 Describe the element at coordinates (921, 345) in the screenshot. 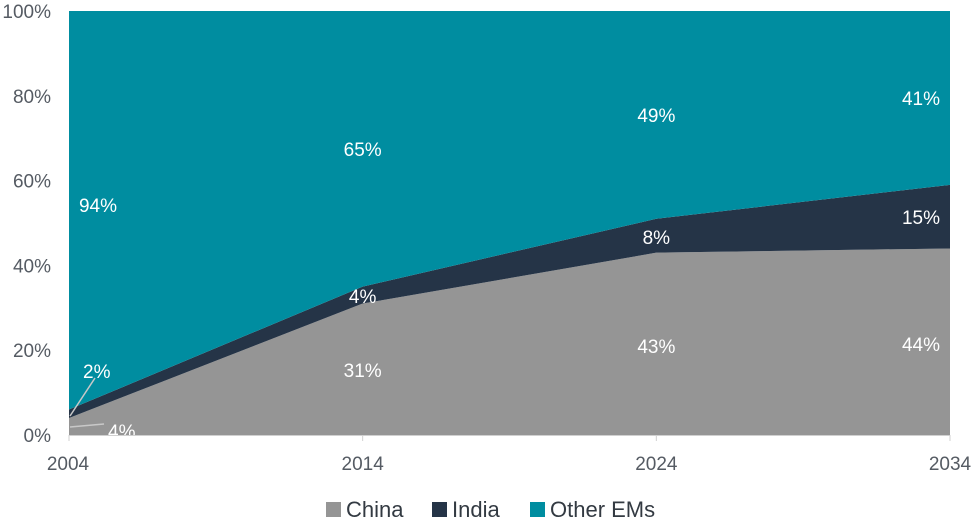

I see `data-label-china-2034: 44%` at that location.